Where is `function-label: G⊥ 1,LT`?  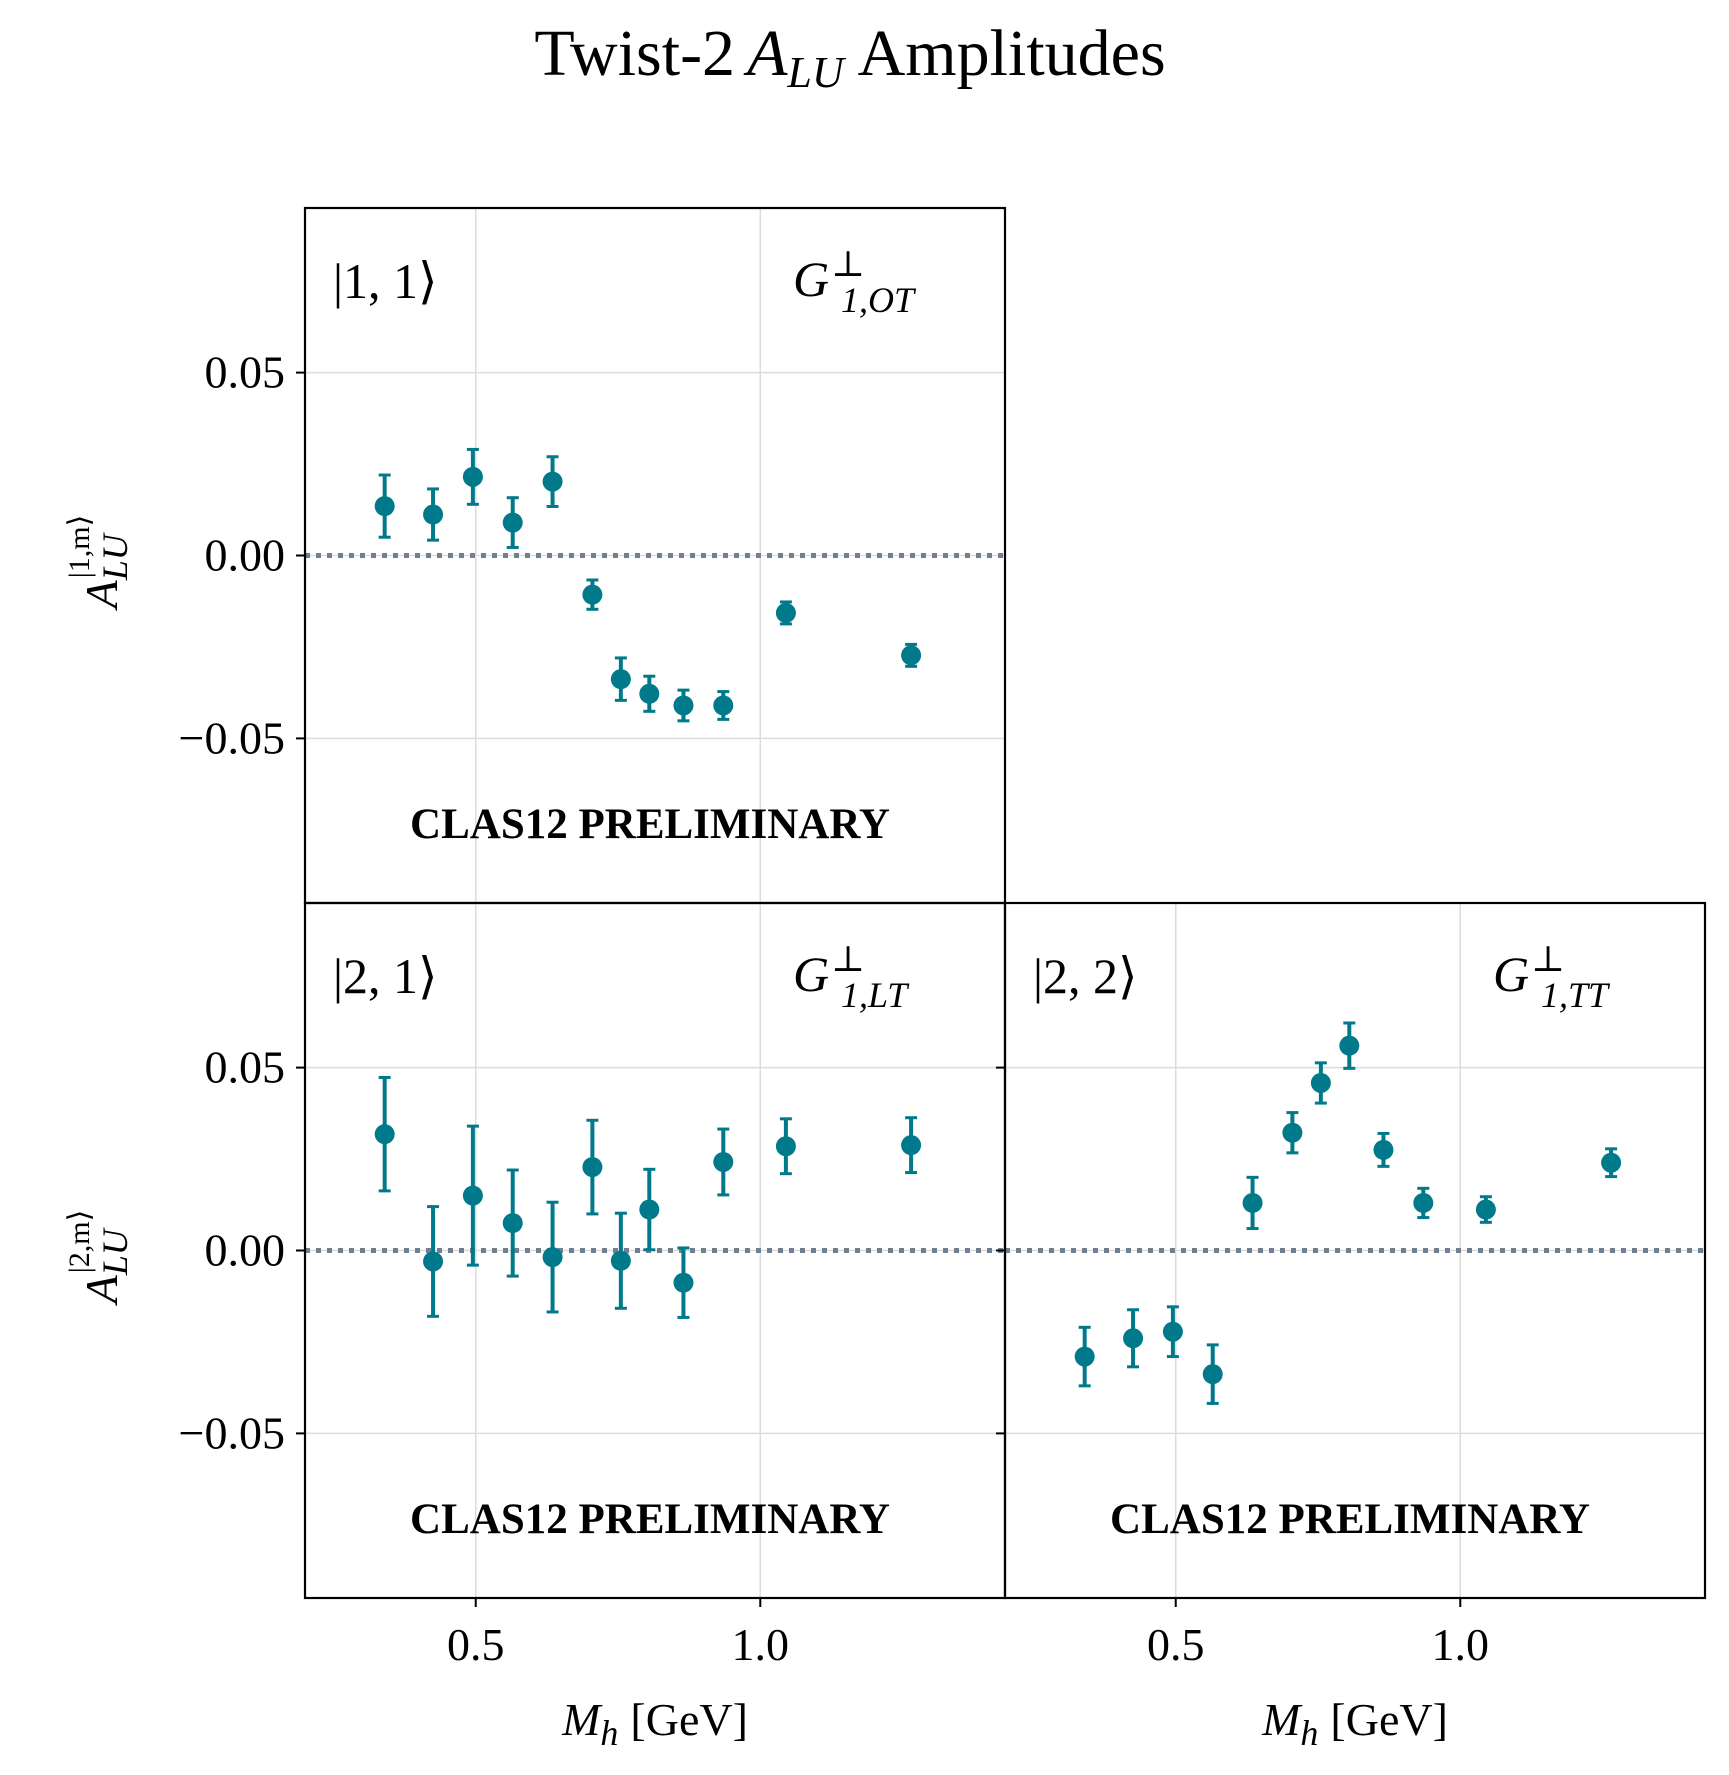
function-label: G⊥ 1,LT is located at coordinates (851, 977).